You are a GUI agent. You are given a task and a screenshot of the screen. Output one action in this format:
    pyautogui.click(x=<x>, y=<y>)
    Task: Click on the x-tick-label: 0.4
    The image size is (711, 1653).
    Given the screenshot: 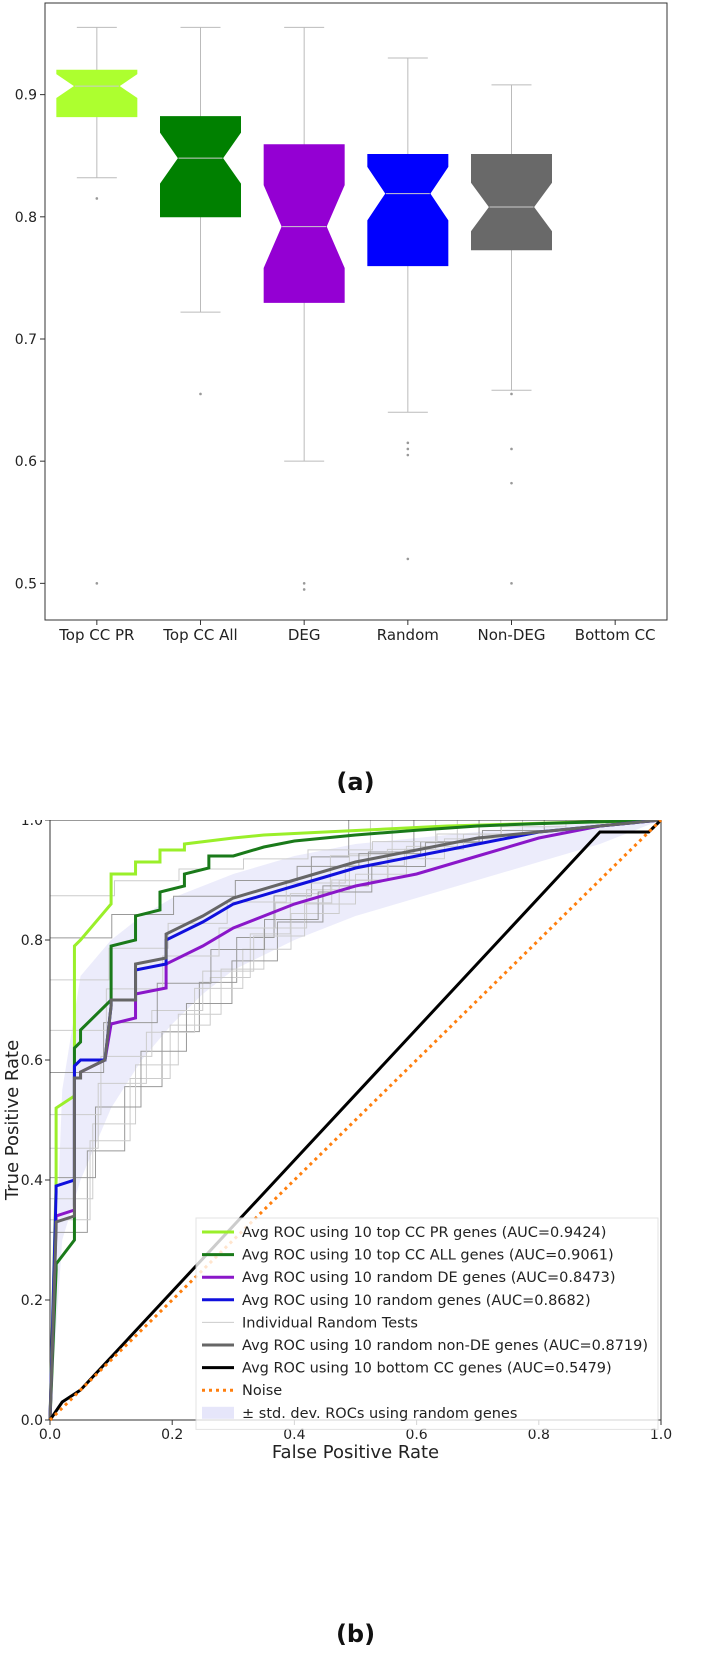 What is the action you would take?
    pyautogui.click(x=294, y=1435)
    